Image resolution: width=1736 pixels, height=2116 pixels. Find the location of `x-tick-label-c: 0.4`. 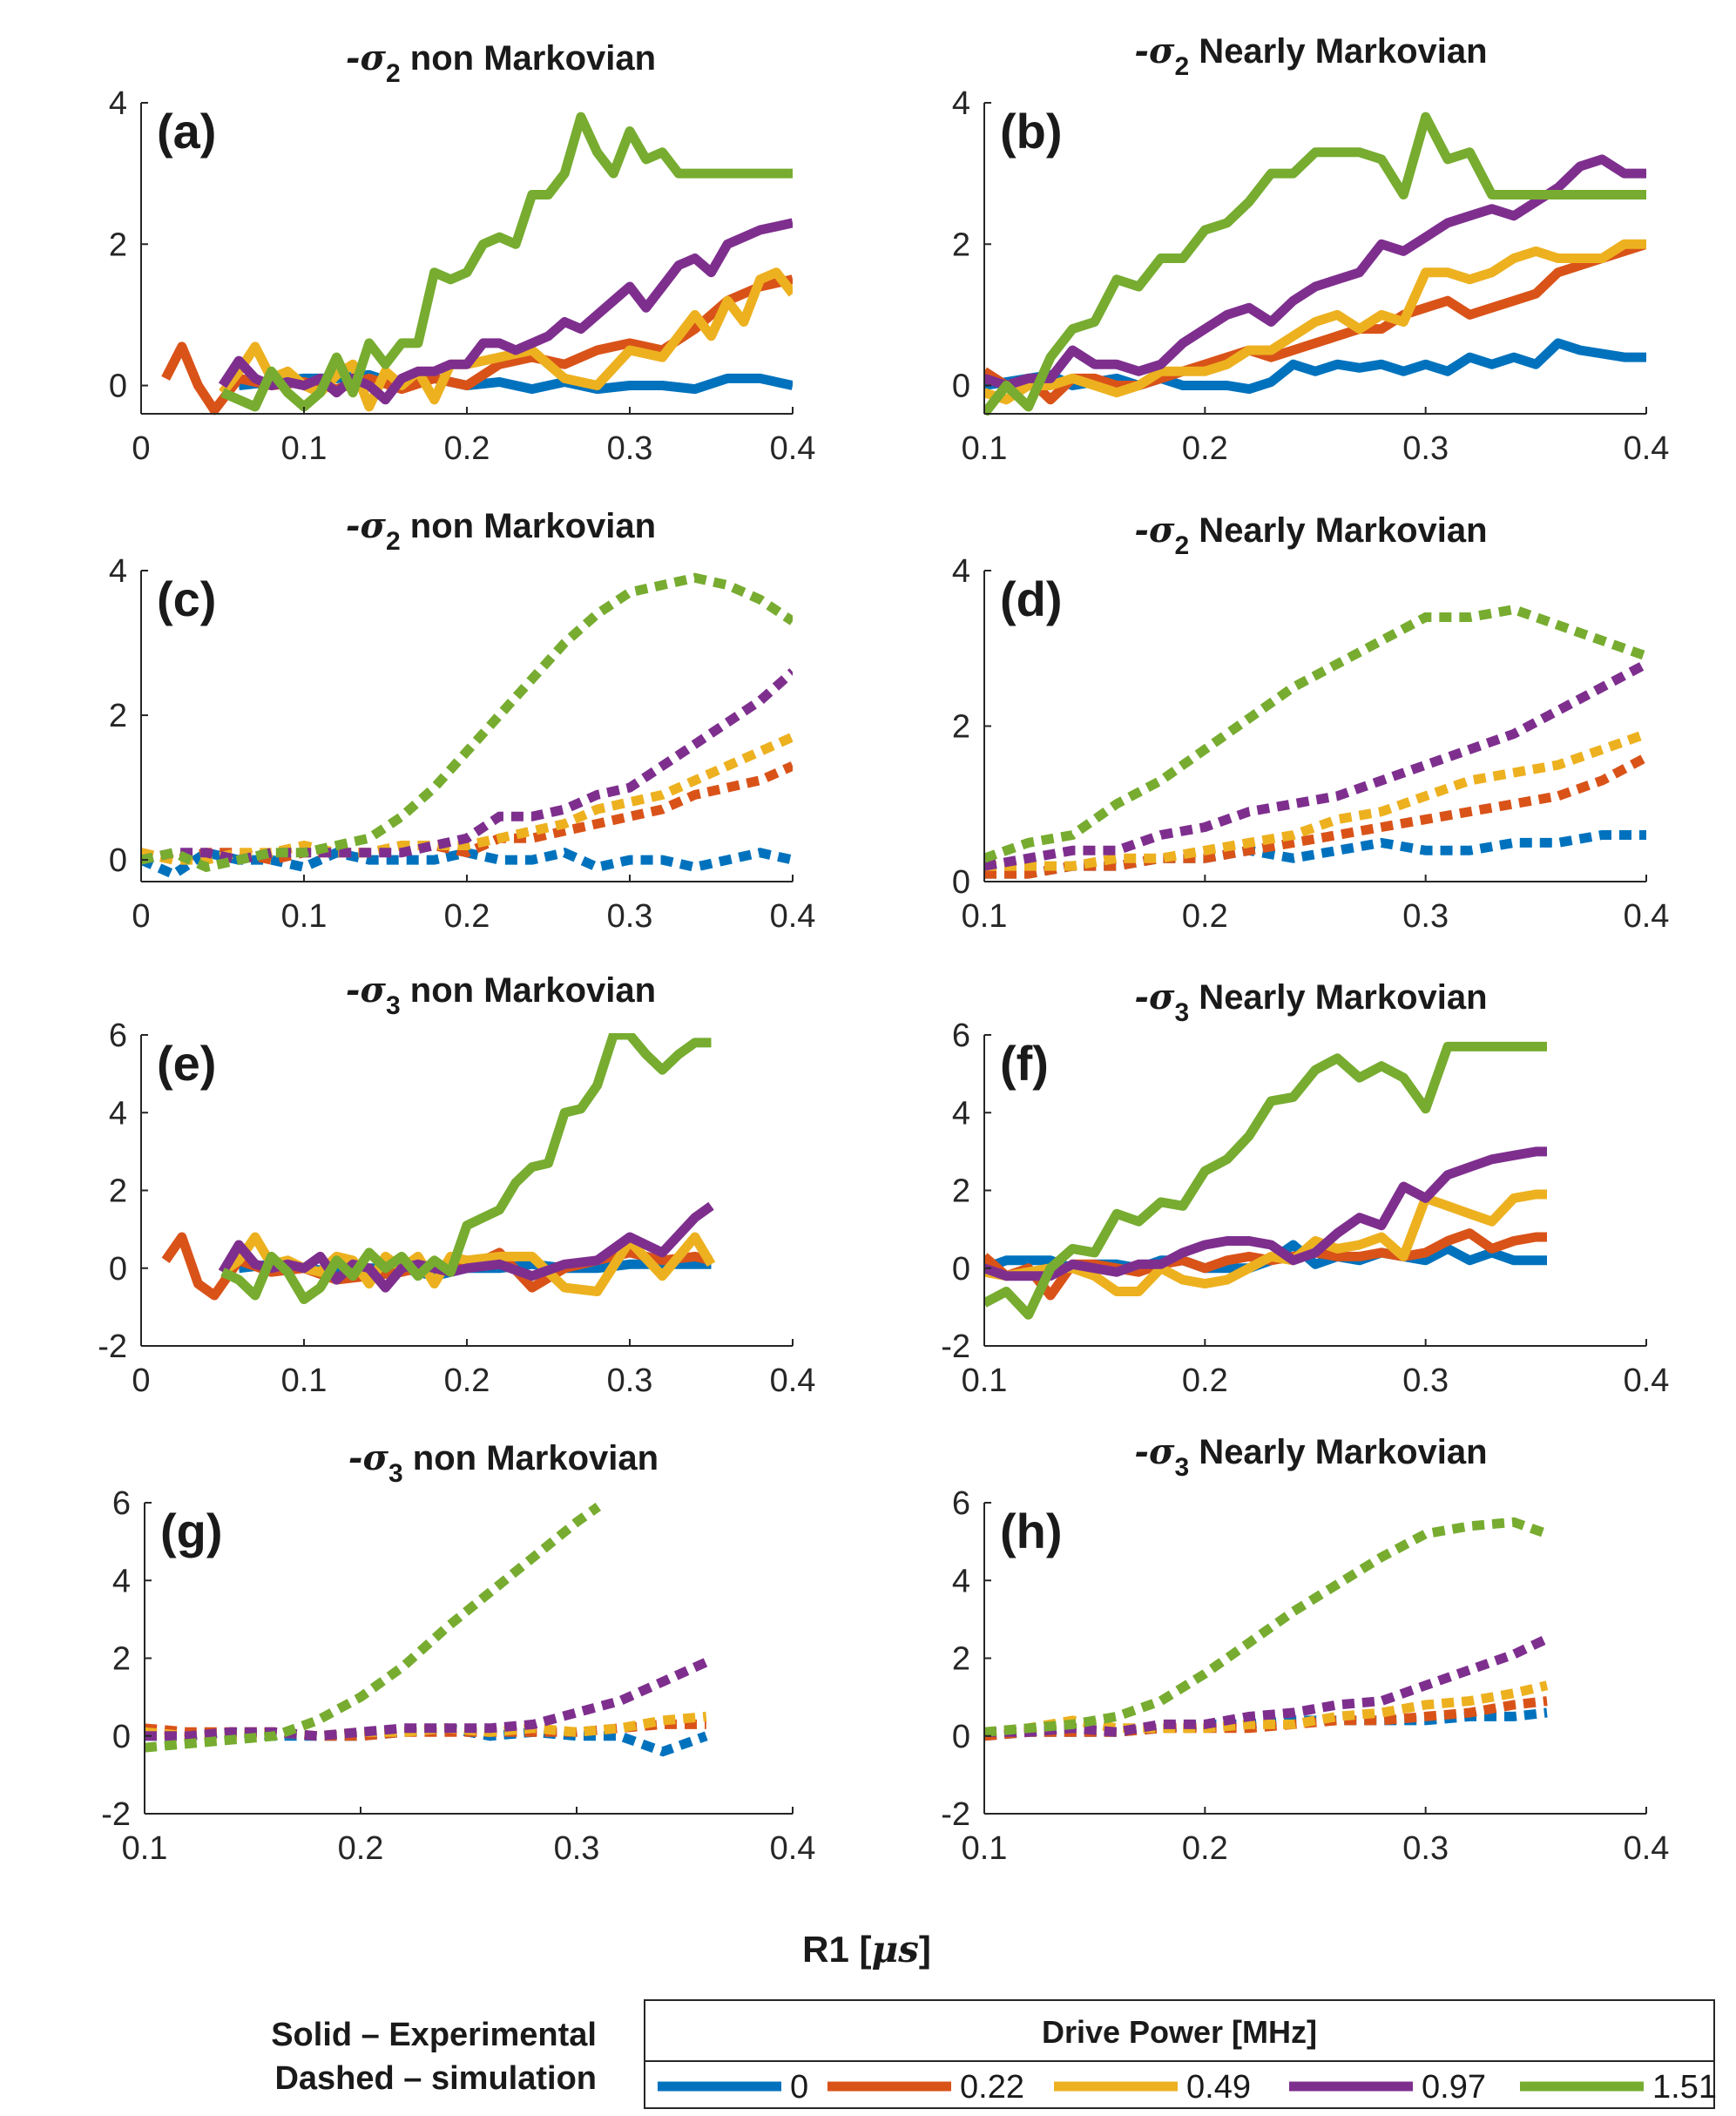

x-tick-label-c: 0.4 is located at coordinates (793, 916).